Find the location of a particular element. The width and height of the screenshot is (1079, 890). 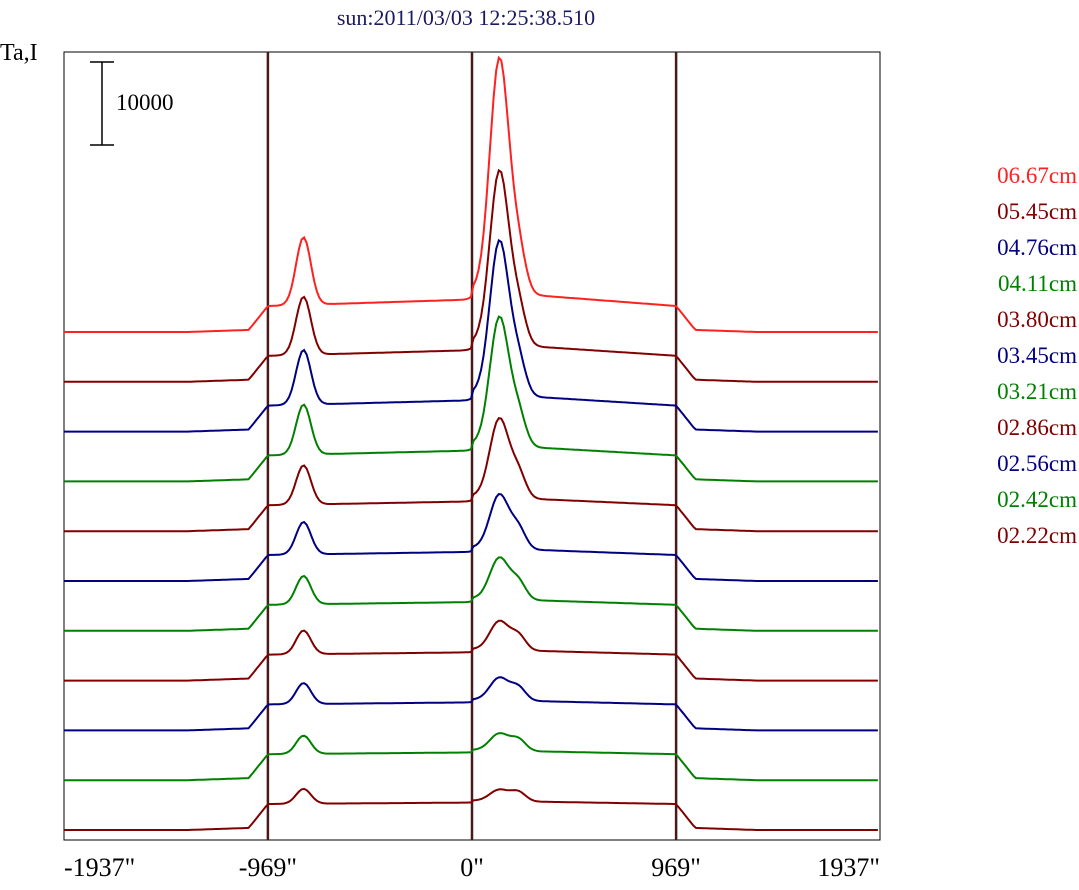

x-tick-label: 1937" is located at coordinates (848, 867).